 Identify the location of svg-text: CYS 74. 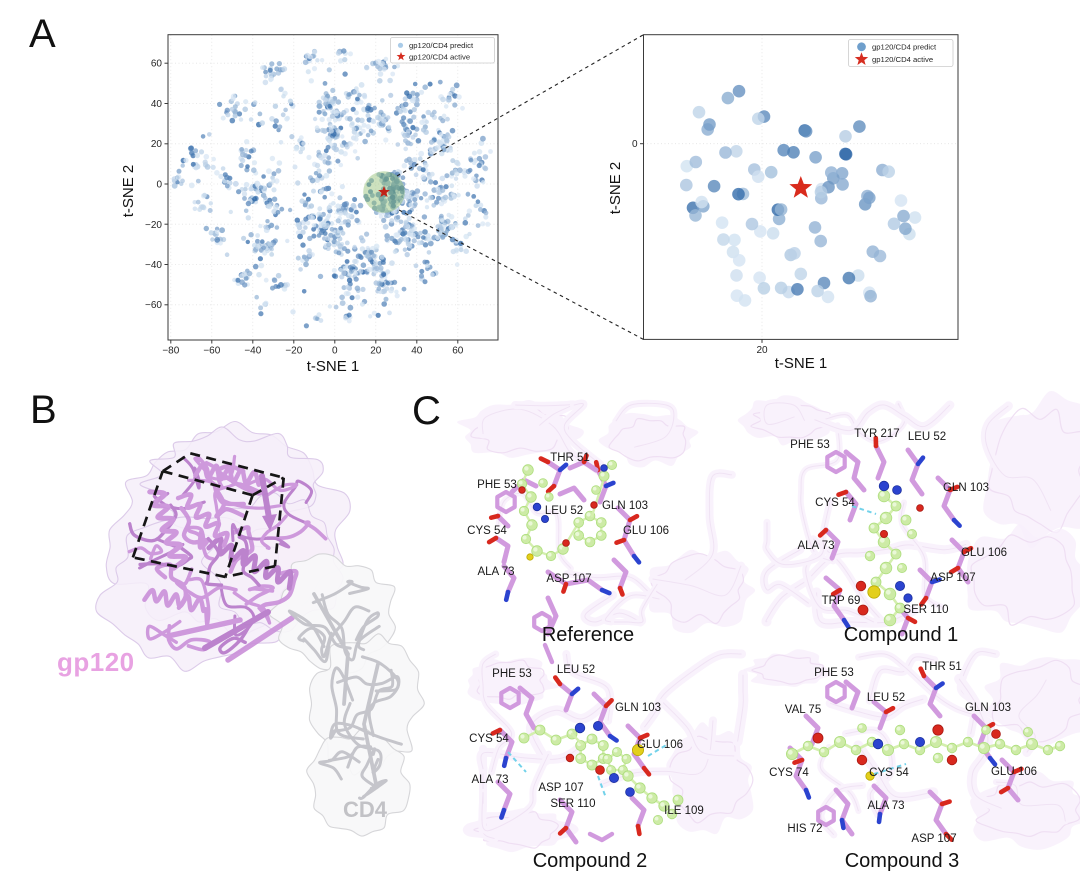
(789, 773).